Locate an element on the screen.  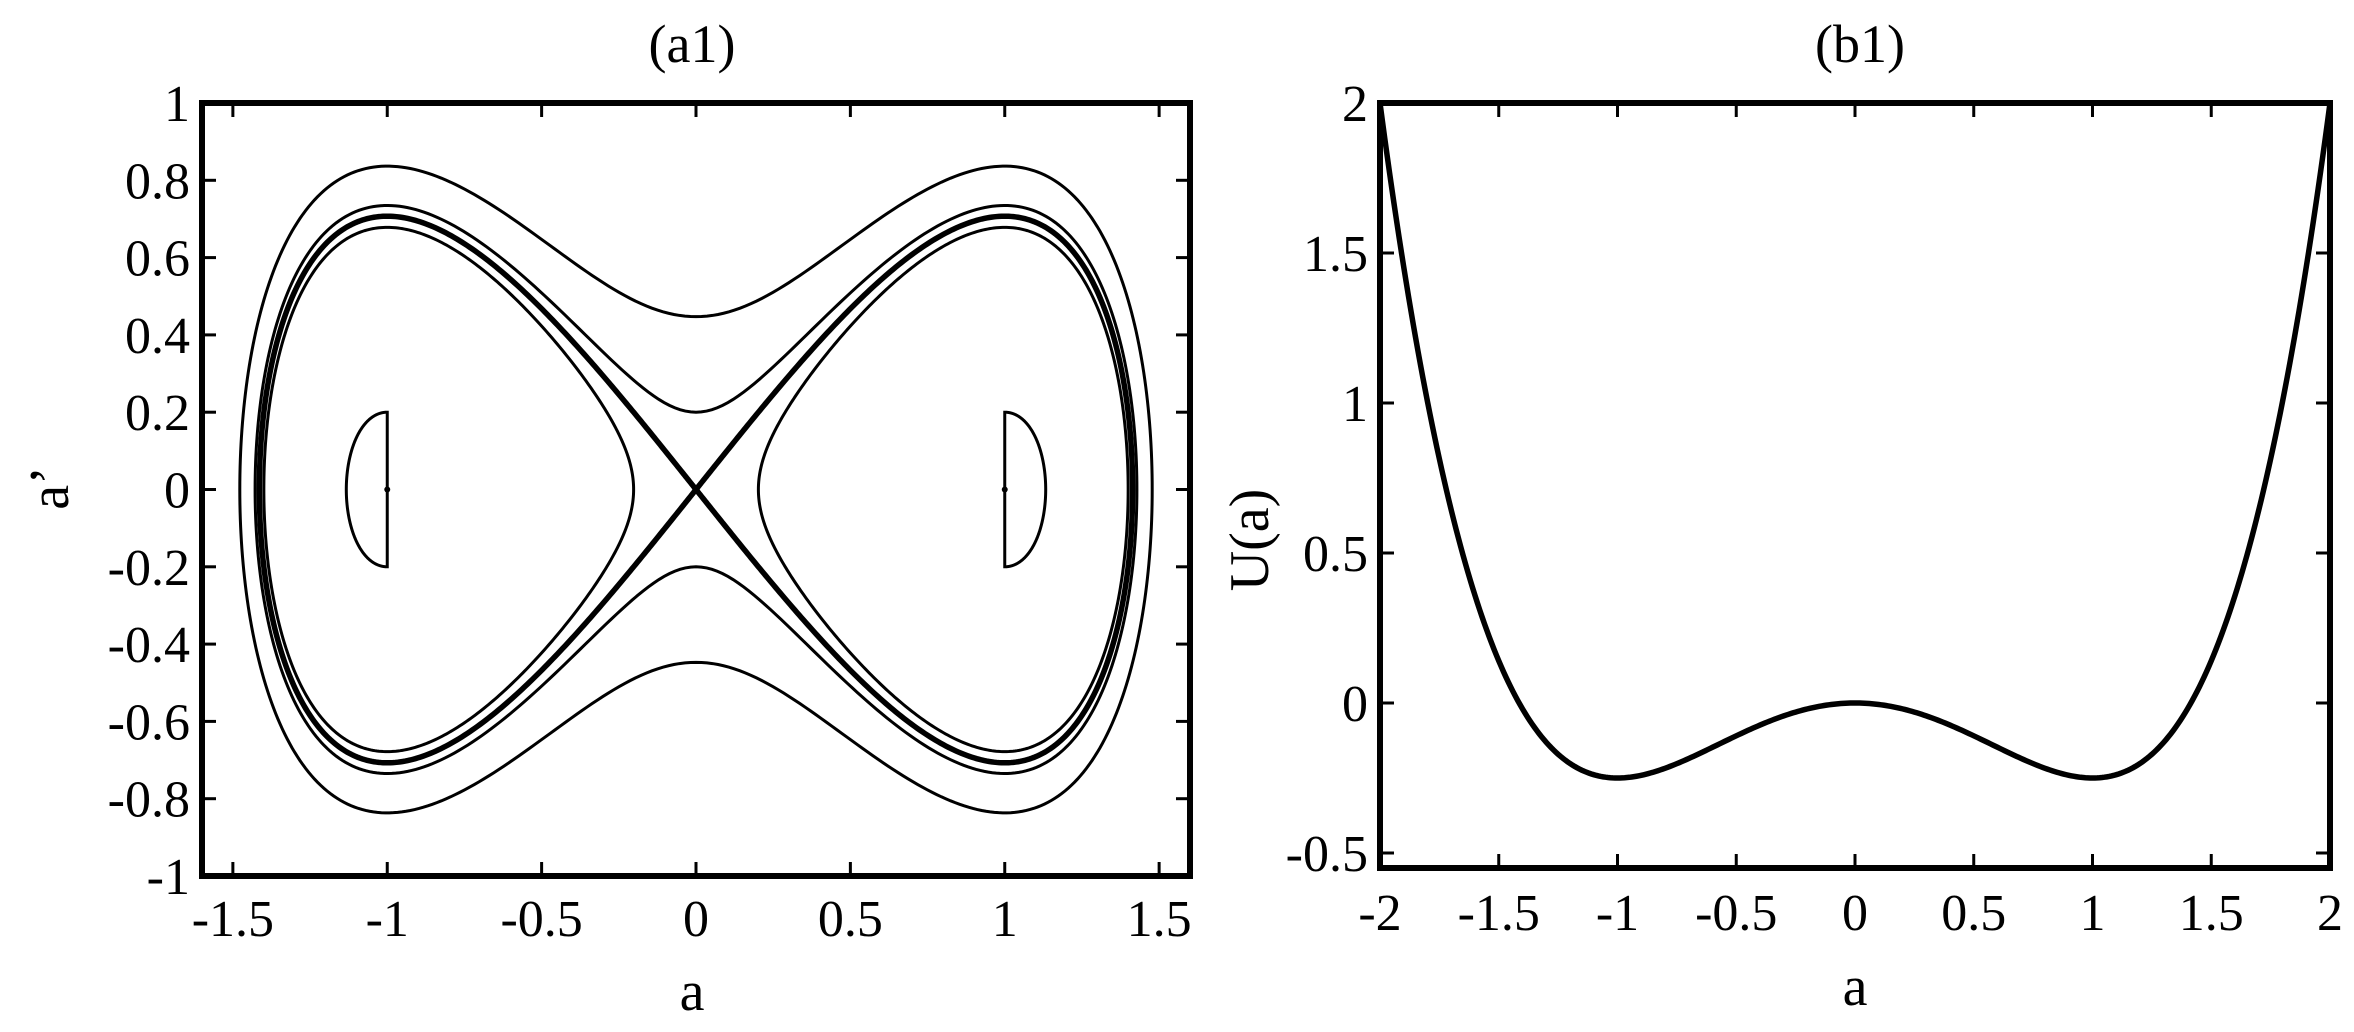
y-tick-label: 0.2 is located at coordinates (157, 413).